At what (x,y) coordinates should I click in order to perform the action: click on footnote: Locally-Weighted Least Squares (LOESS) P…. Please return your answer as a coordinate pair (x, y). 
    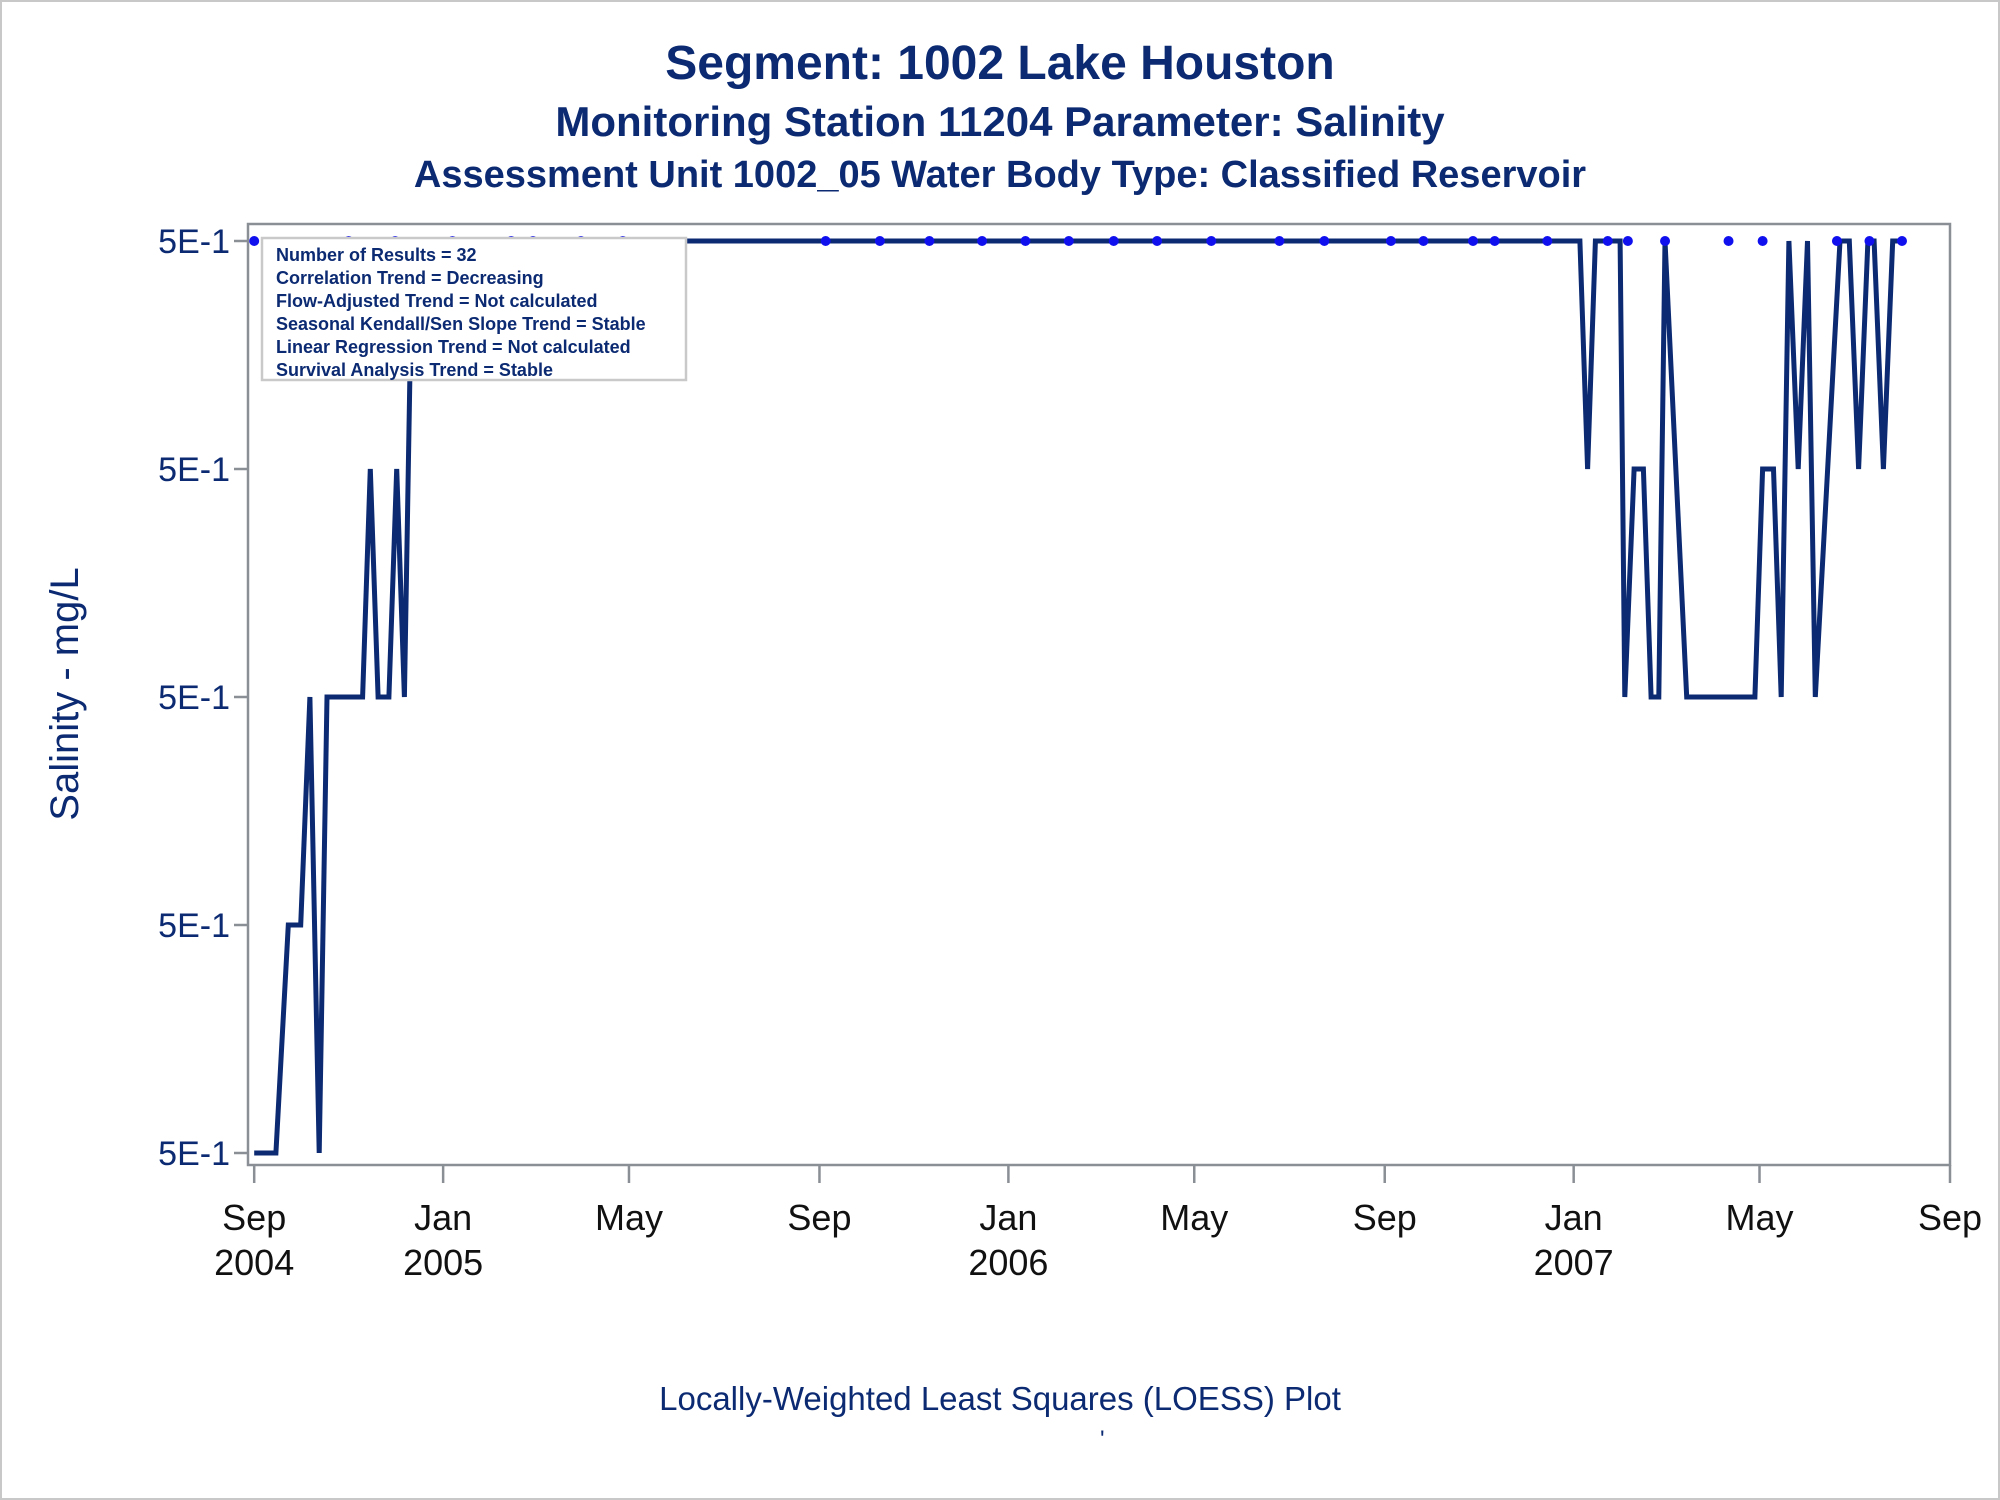
    Looking at the image, I should click on (1000, 1398).